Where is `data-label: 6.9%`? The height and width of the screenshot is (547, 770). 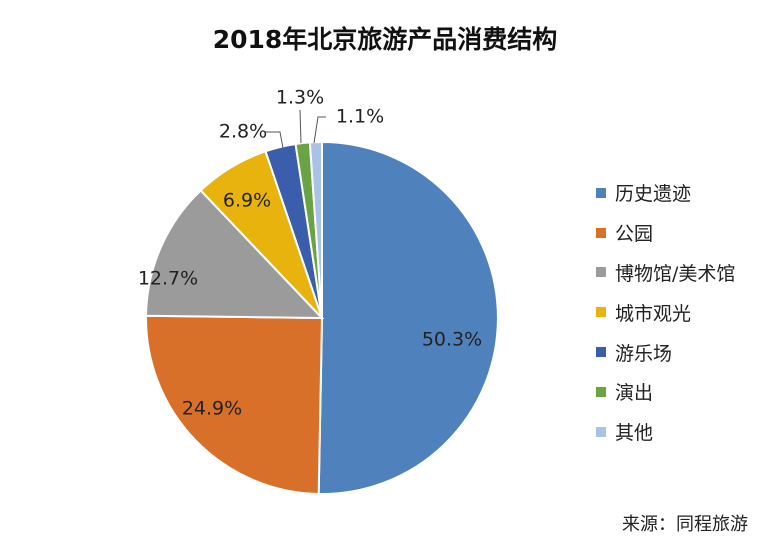
data-label: 6.9% is located at coordinates (247, 201).